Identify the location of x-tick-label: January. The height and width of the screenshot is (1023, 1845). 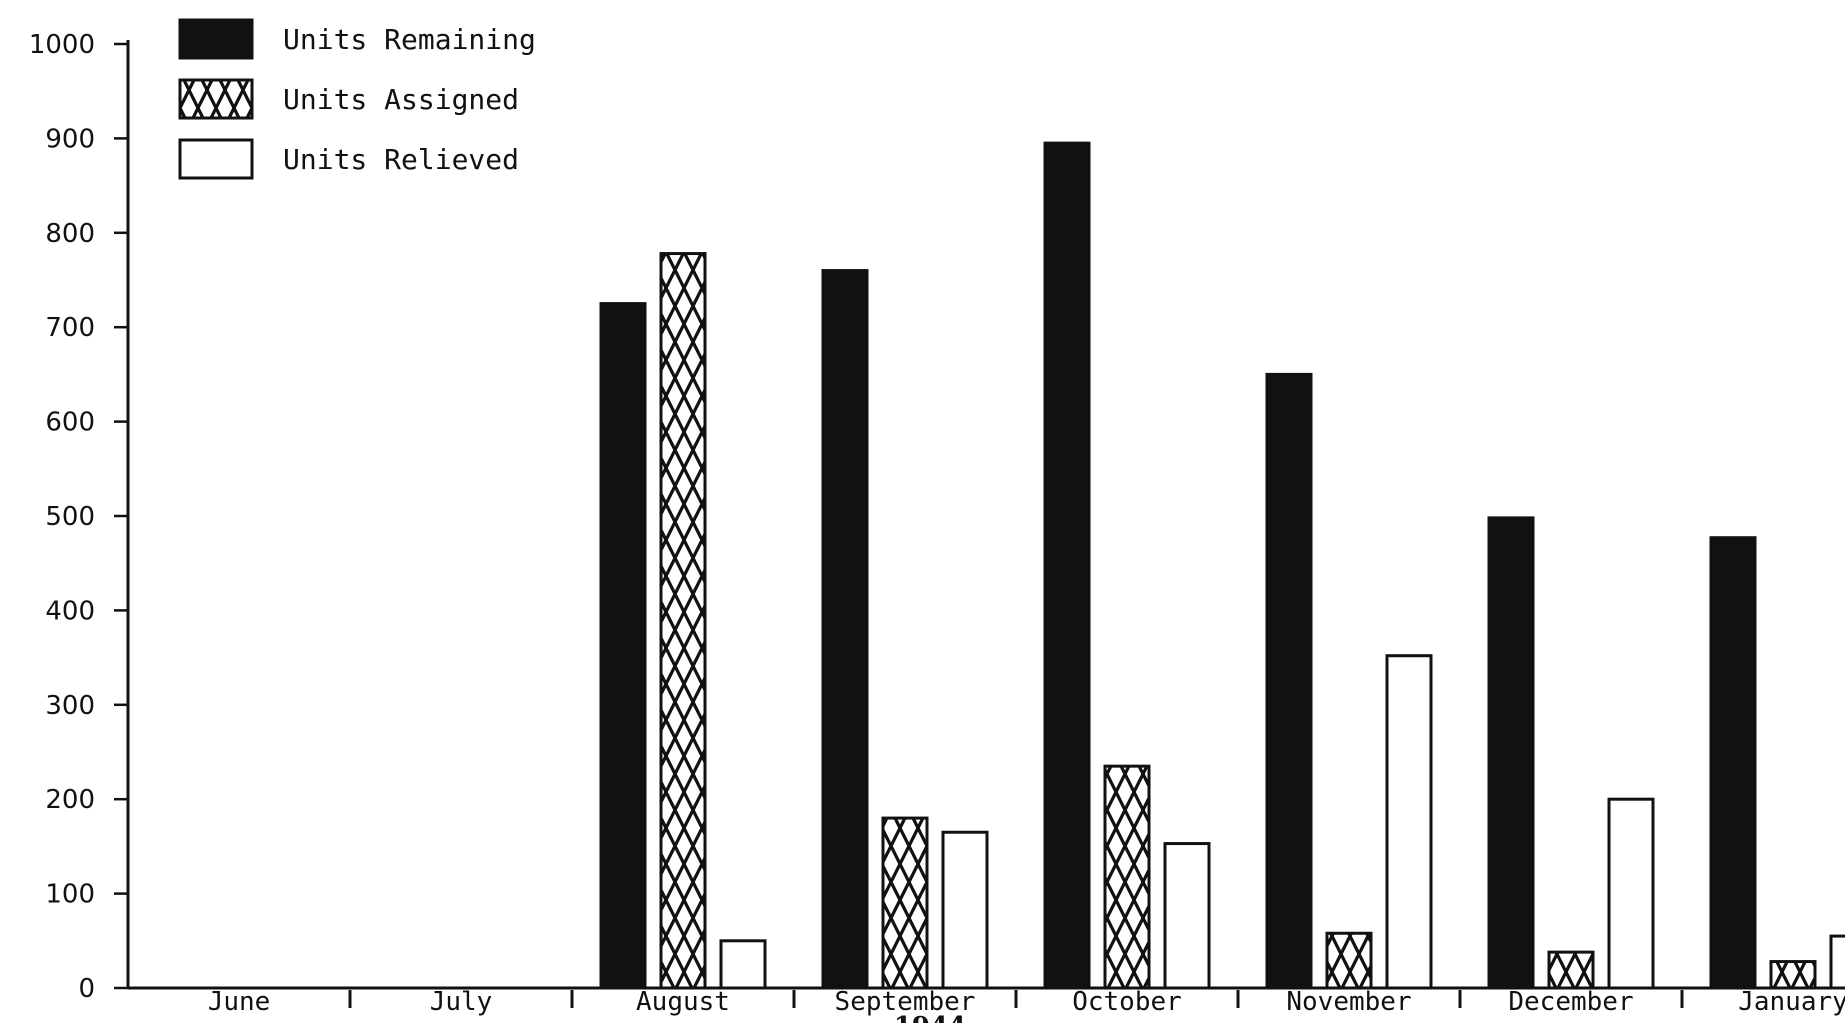
(1791, 1002).